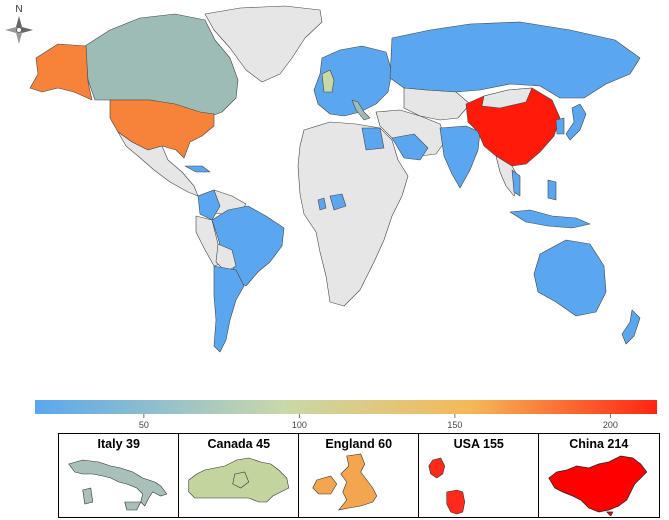  I want to click on country-africa, so click(353, 214).